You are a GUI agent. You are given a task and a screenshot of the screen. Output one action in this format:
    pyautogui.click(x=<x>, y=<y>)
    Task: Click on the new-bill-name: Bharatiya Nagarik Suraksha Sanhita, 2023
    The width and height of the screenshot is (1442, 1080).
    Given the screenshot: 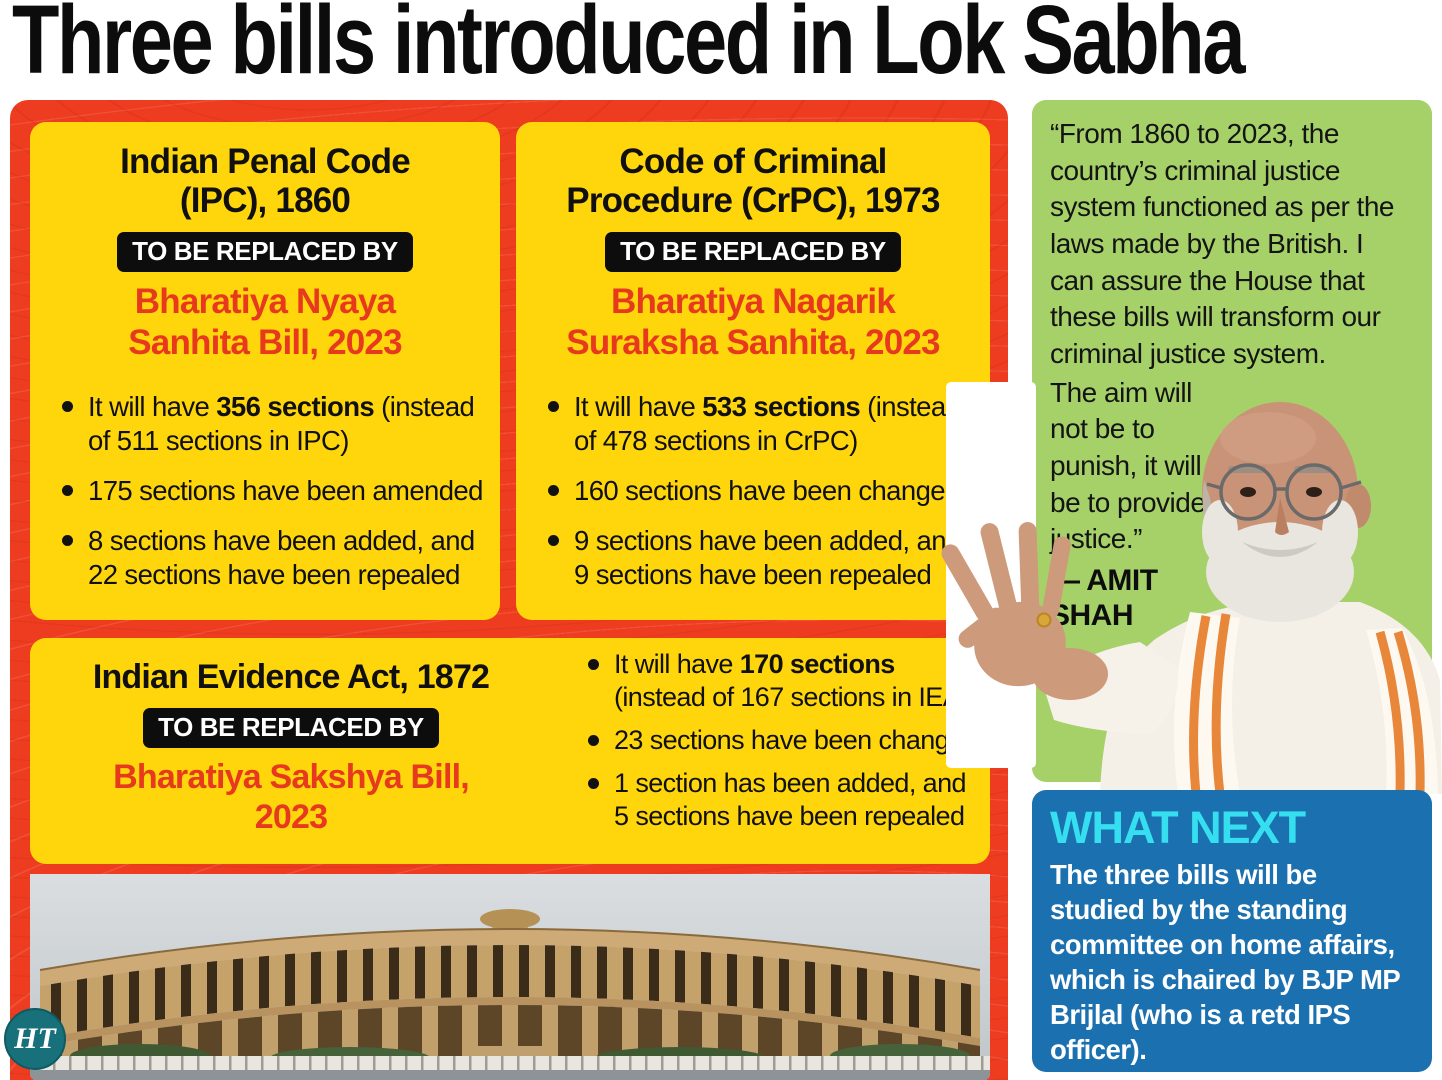 What is the action you would take?
    pyautogui.click(x=753, y=322)
    